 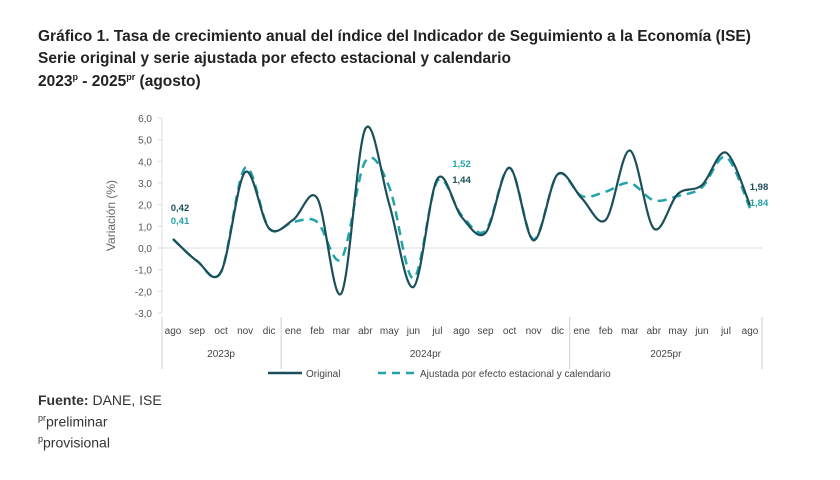 What do you see at coordinates (666, 354) in the screenshot?
I see `x-group-label: 2025pr` at bounding box center [666, 354].